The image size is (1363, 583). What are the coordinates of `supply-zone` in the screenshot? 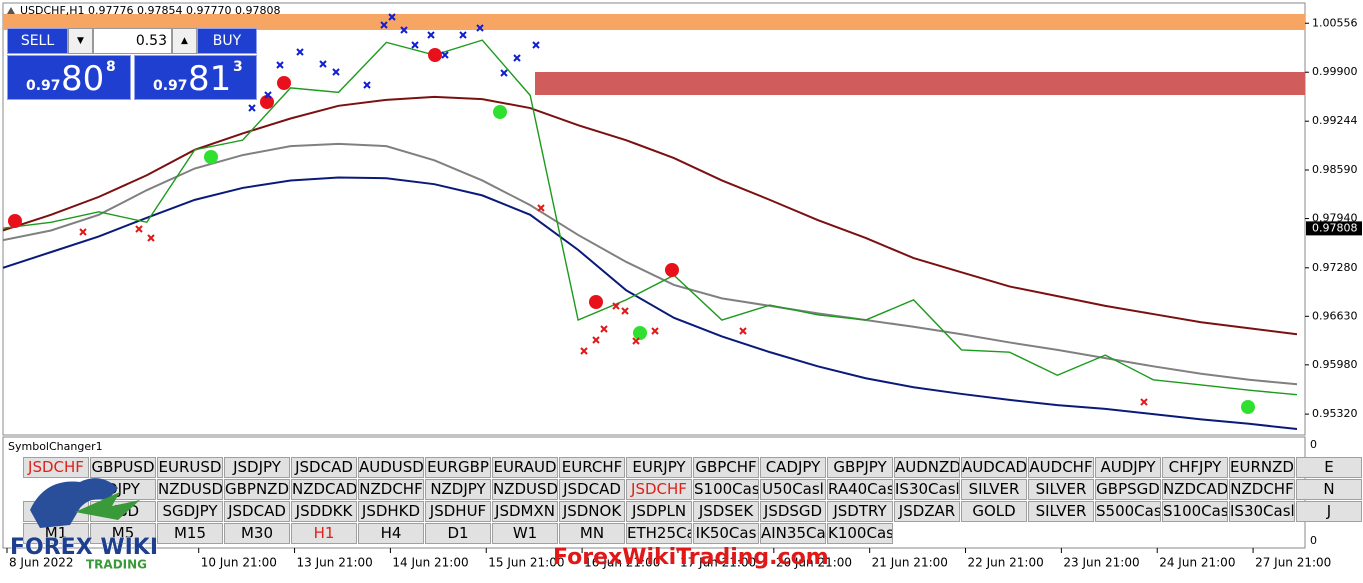 It's located at (654, 22).